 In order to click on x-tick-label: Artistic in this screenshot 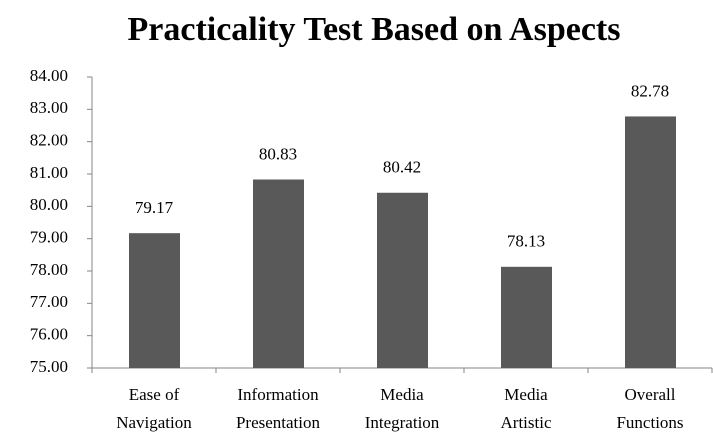, I will do `click(526, 422)`.